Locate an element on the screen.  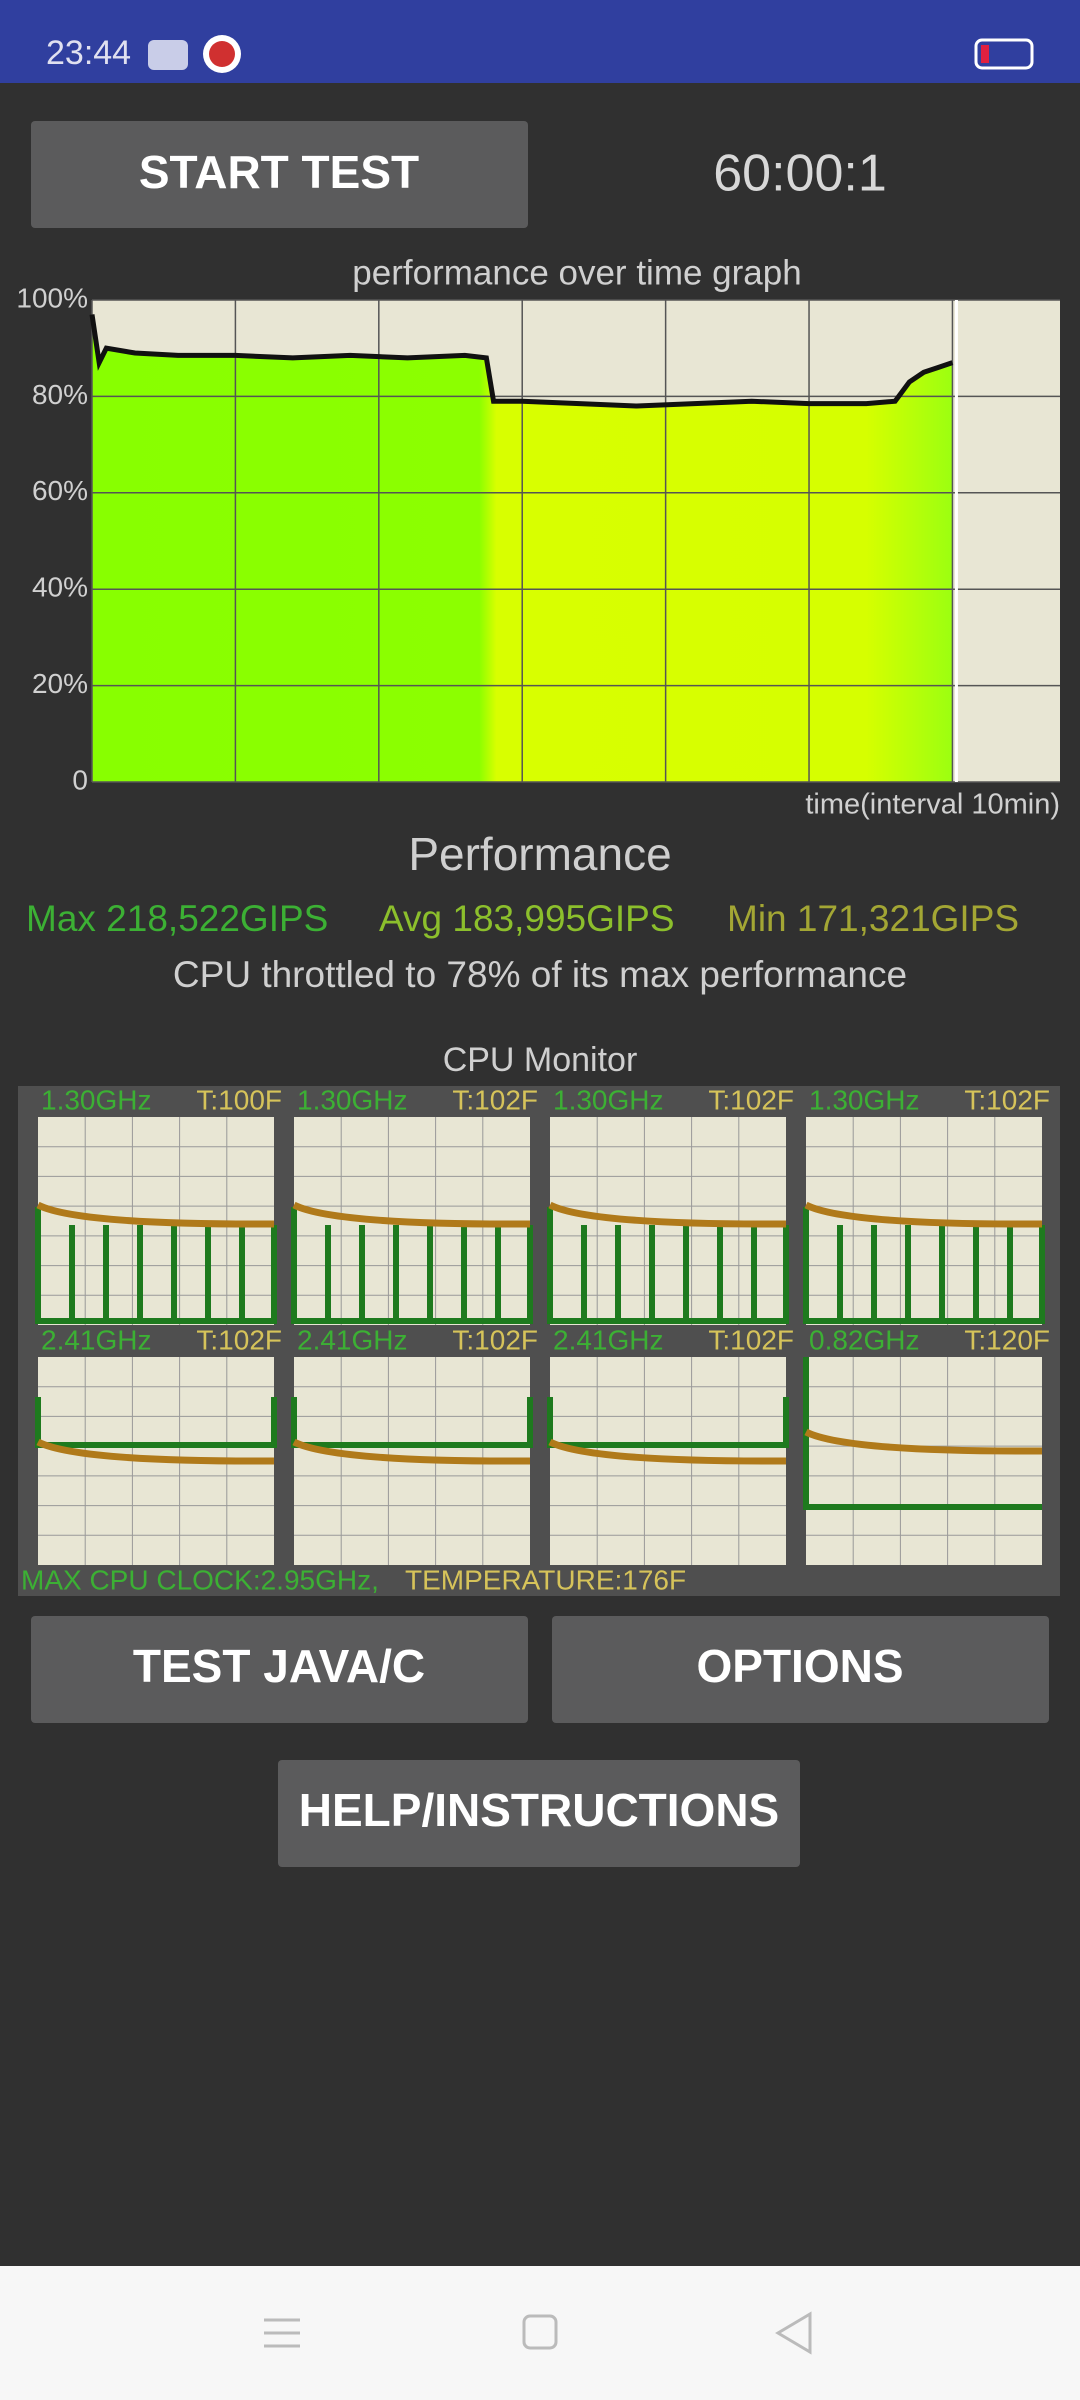
avg-perf: Avg 183,995GIPS is located at coordinates (527, 918).